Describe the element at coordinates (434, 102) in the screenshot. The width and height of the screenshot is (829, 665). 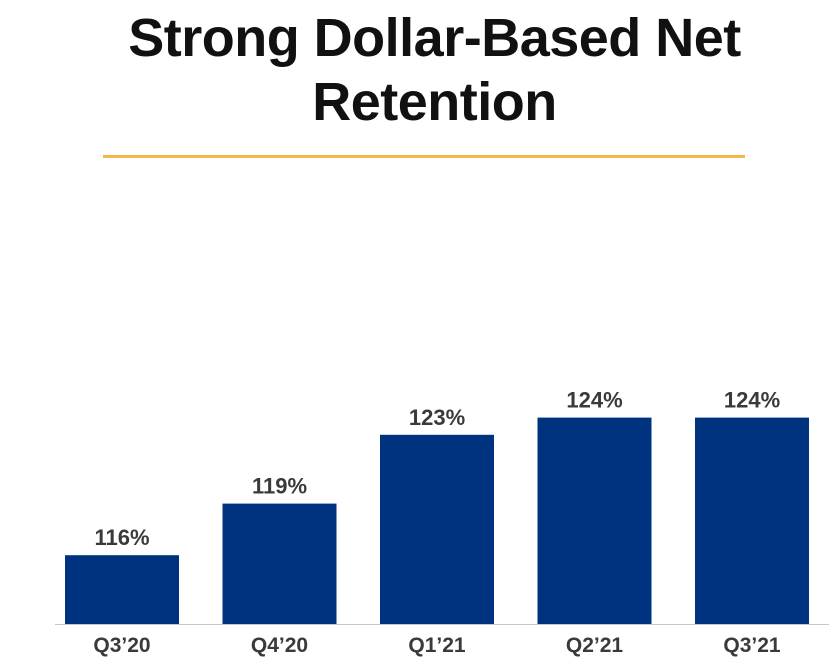
I see `title-line-2: Retention` at that location.